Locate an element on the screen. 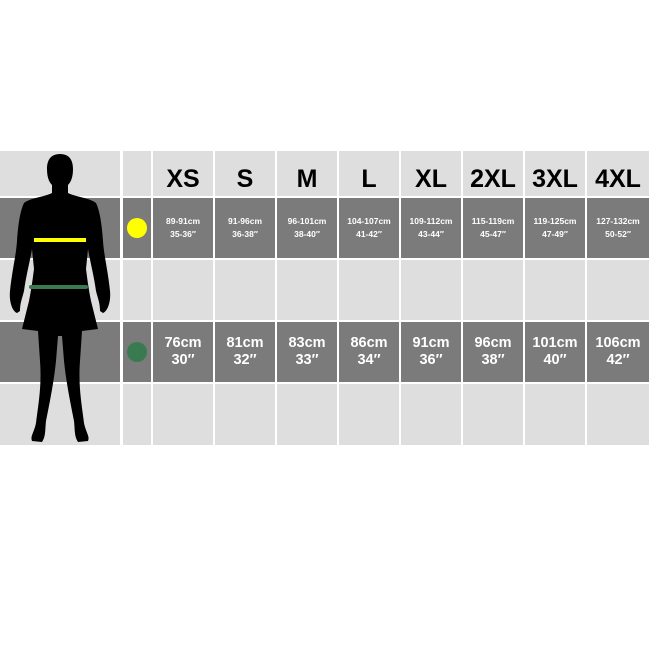 The width and height of the screenshot is (650, 650). chest-cm: 96-101cm is located at coordinates (307, 221).